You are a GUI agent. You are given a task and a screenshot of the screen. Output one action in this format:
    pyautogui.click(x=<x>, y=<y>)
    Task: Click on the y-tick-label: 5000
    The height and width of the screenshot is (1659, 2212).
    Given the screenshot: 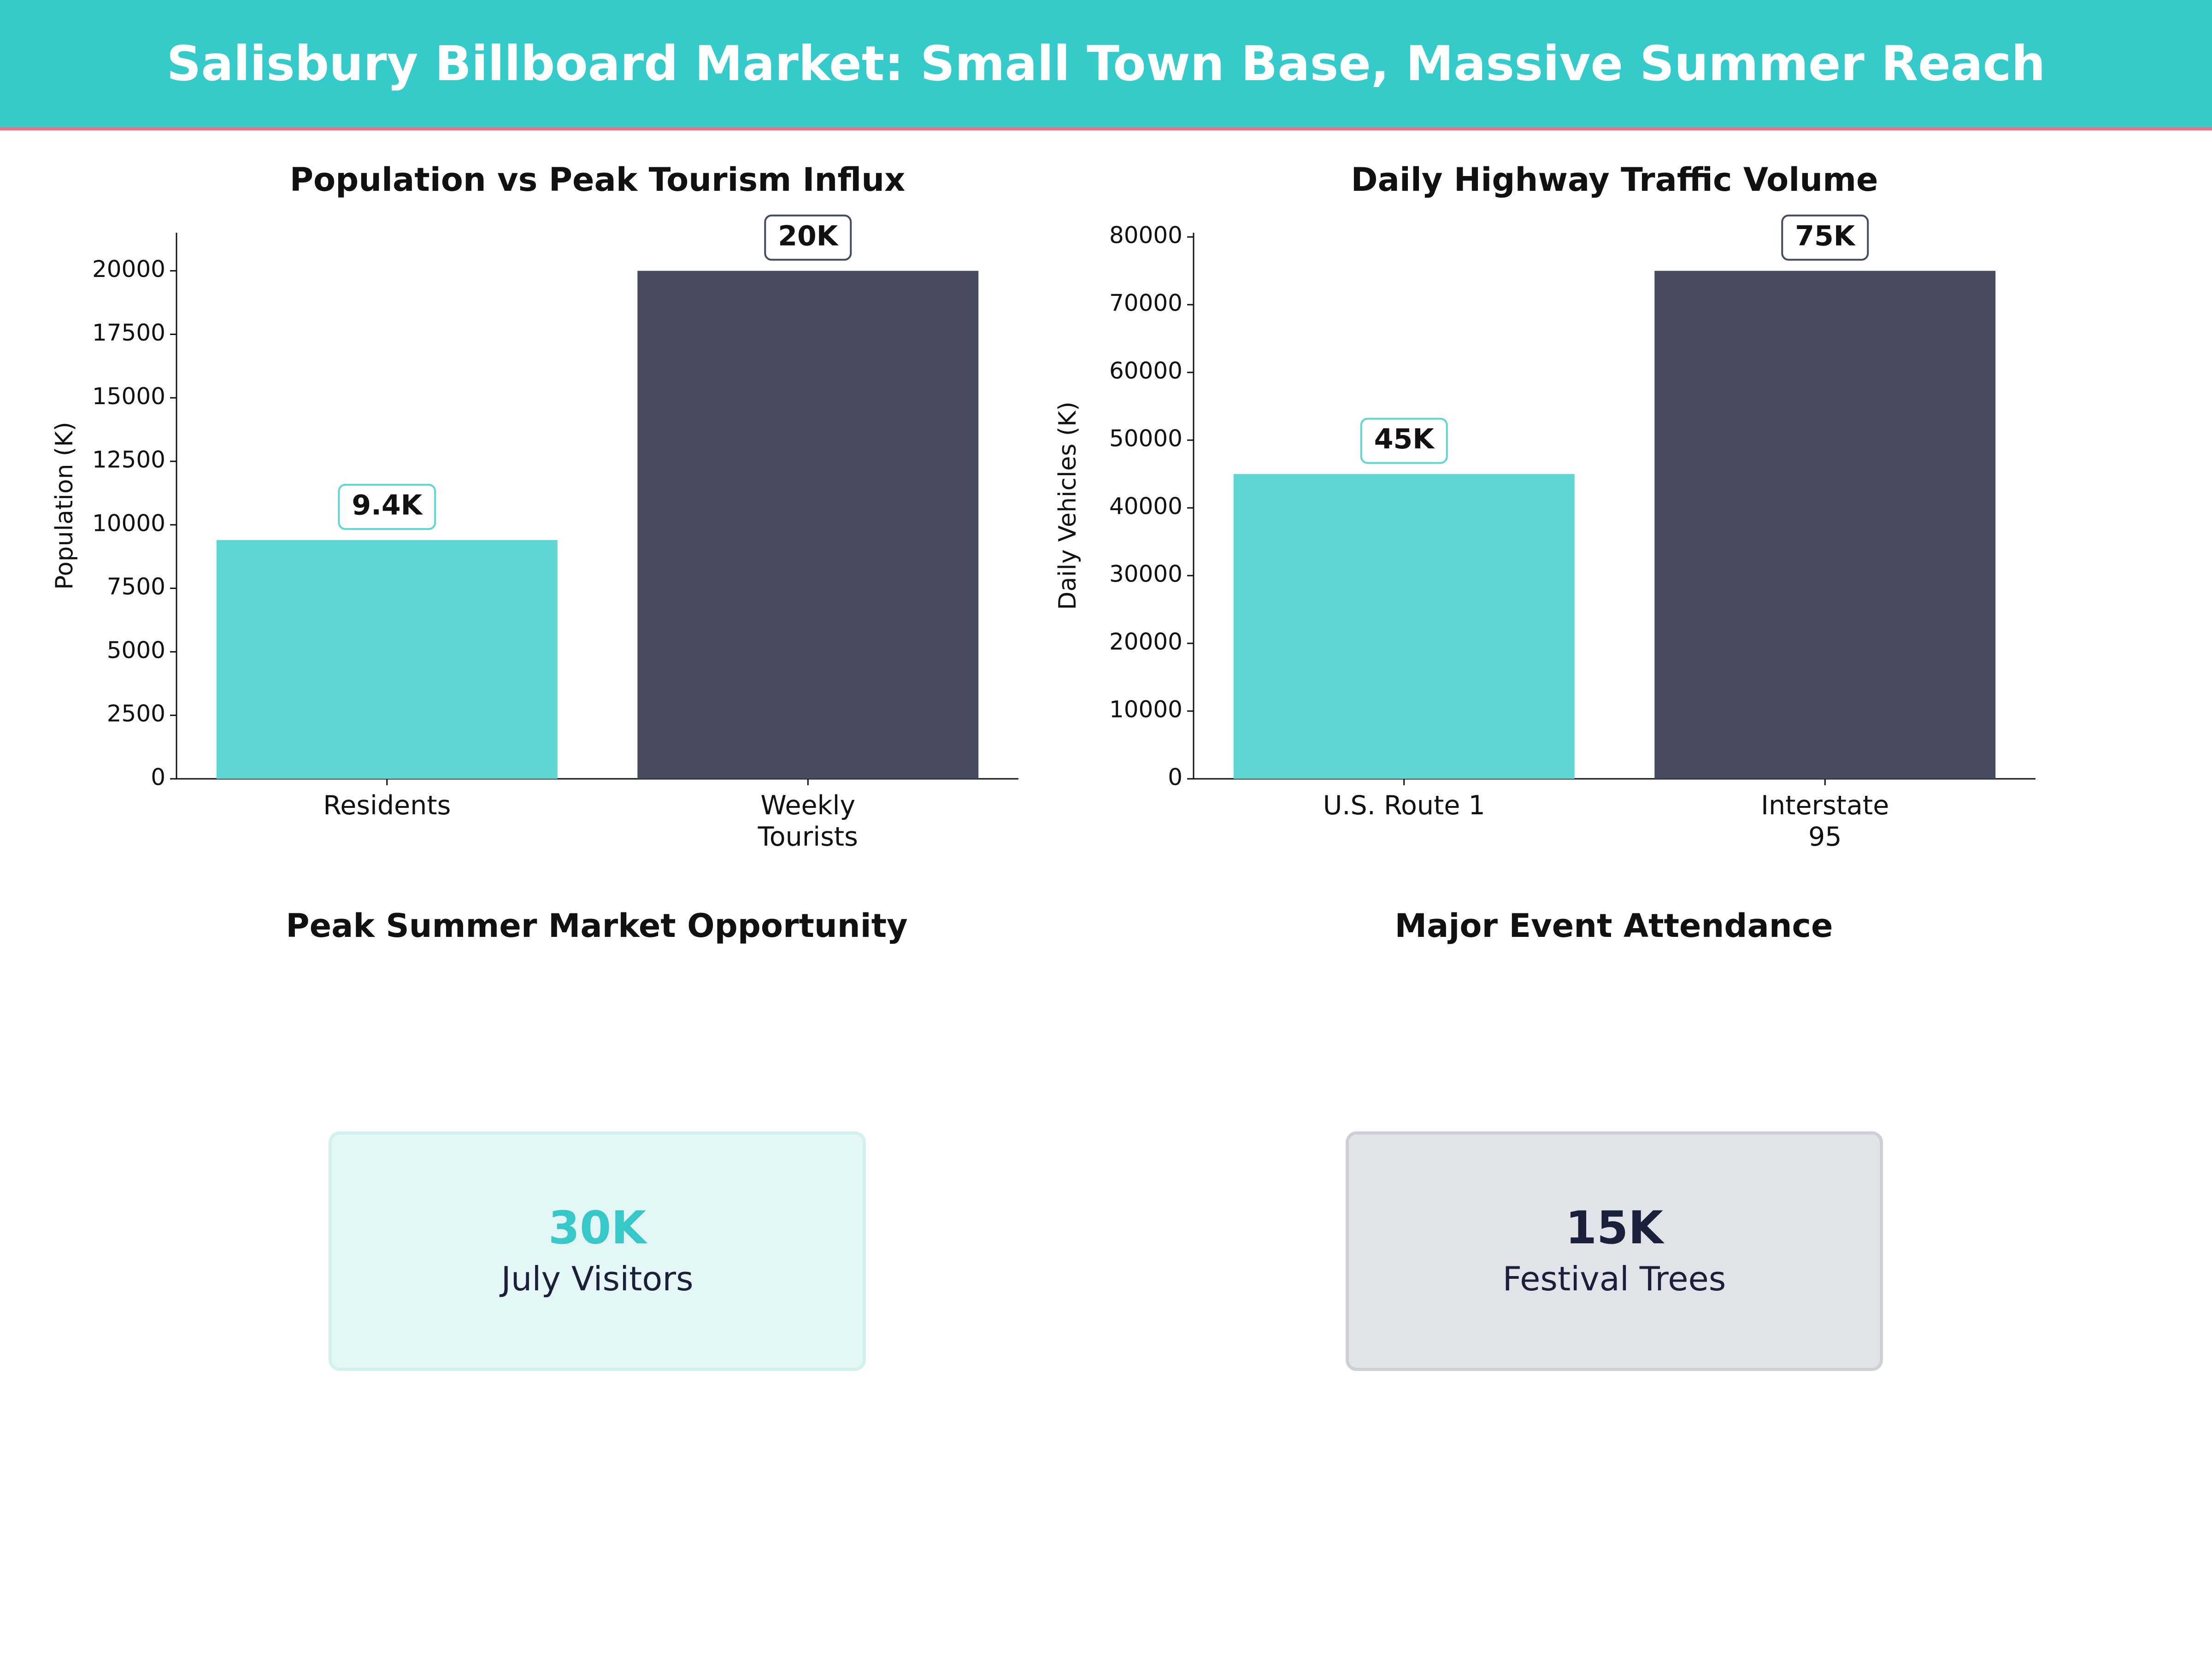 What is the action you would take?
    pyautogui.click(x=136, y=650)
    